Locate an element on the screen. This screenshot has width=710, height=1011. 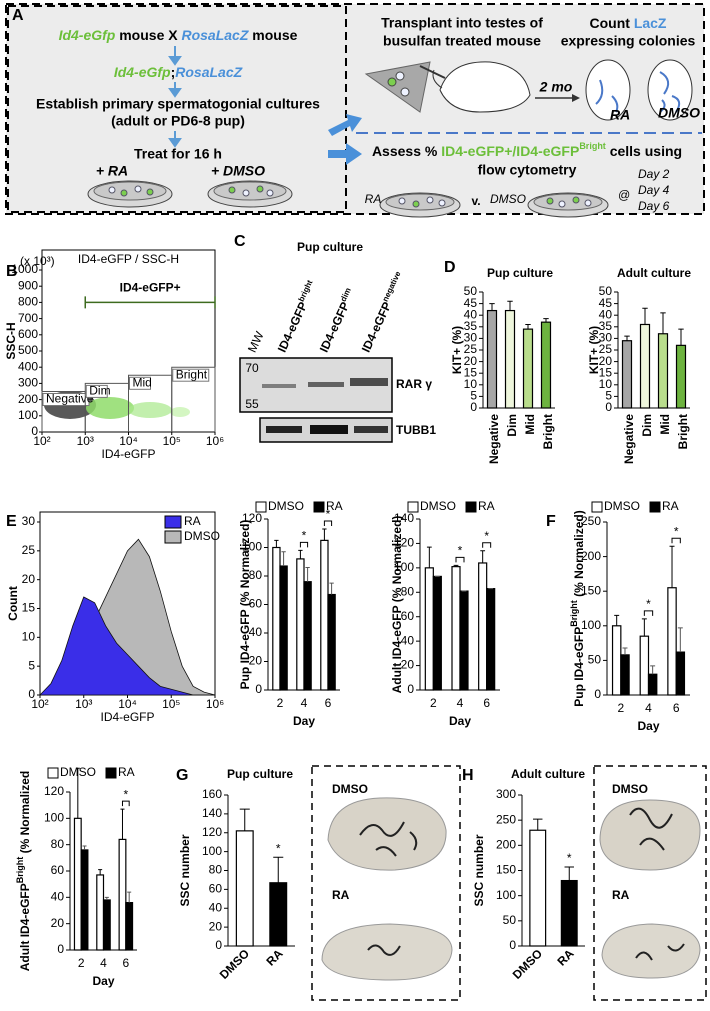
text: mouse is located at coordinates (272, 35).